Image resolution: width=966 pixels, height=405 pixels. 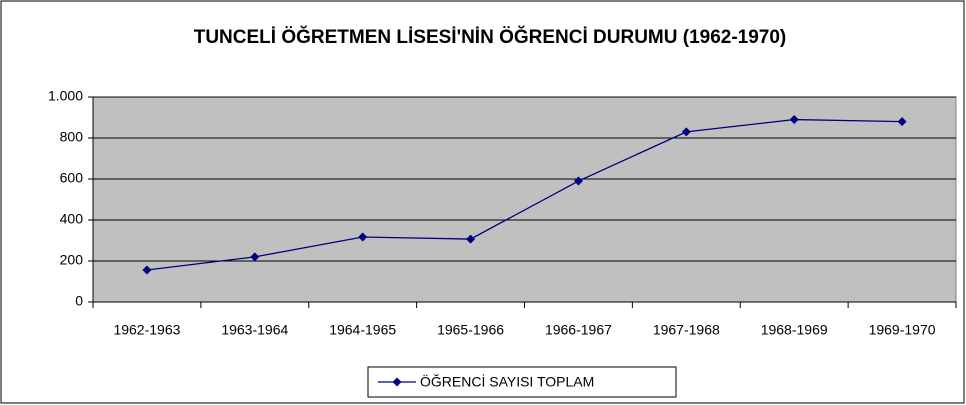 I want to click on y-tick-label: 400, so click(x=72, y=219).